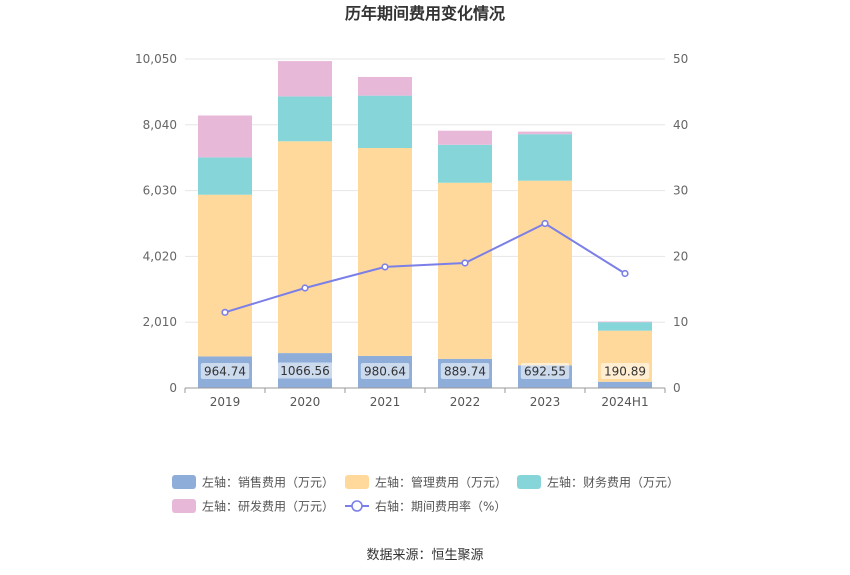  I want to click on legend-label: 左轴：销售费用（万元）, so click(268, 482).